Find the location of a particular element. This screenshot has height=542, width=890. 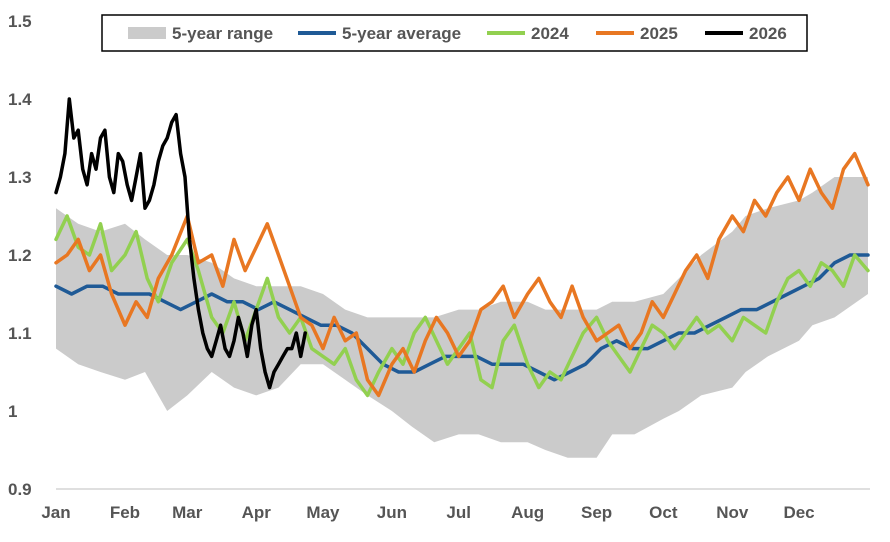

x-tick-label-jul: Jul is located at coordinates (458, 512).